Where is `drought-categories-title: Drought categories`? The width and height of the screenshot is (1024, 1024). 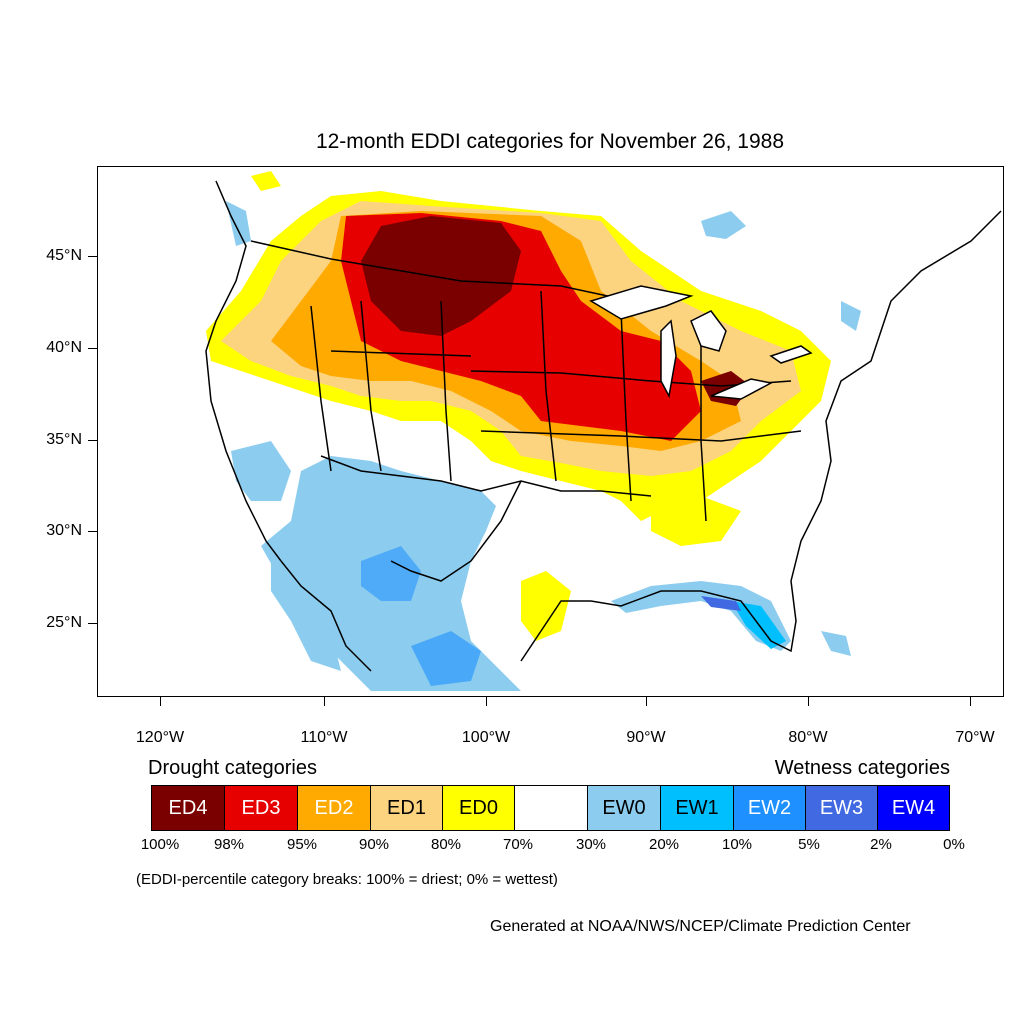
drought-categories-title: Drought categories is located at coordinates (232, 768).